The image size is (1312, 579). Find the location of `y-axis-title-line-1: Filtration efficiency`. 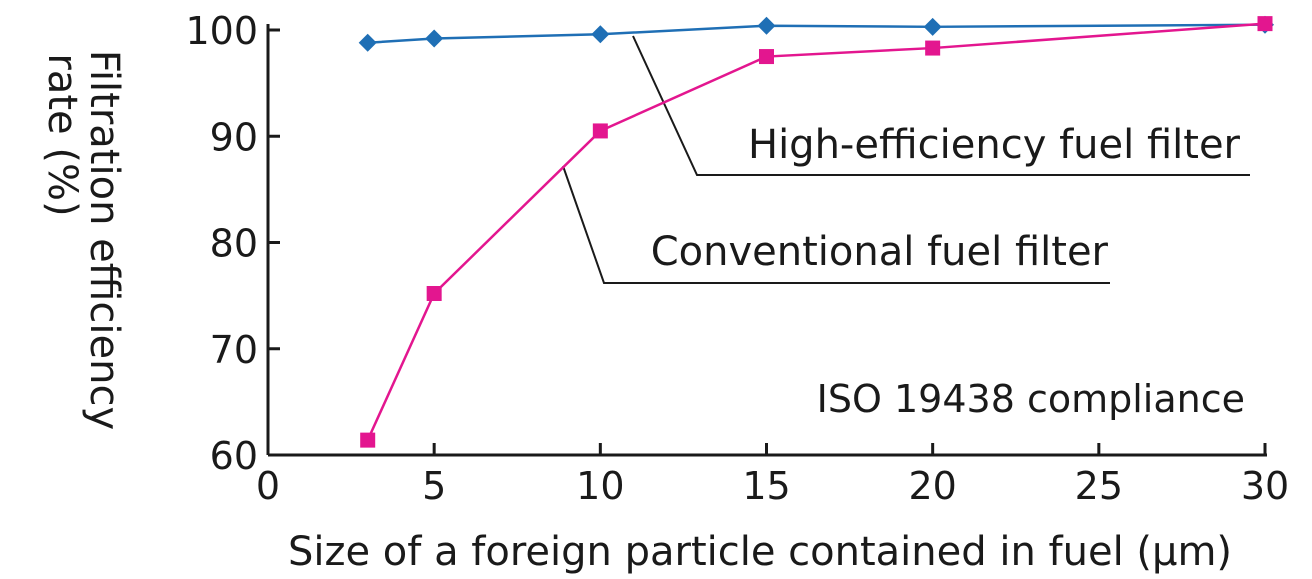

y-axis-title-line-1: Filtration efficiency is located at coordinates (104, 240).